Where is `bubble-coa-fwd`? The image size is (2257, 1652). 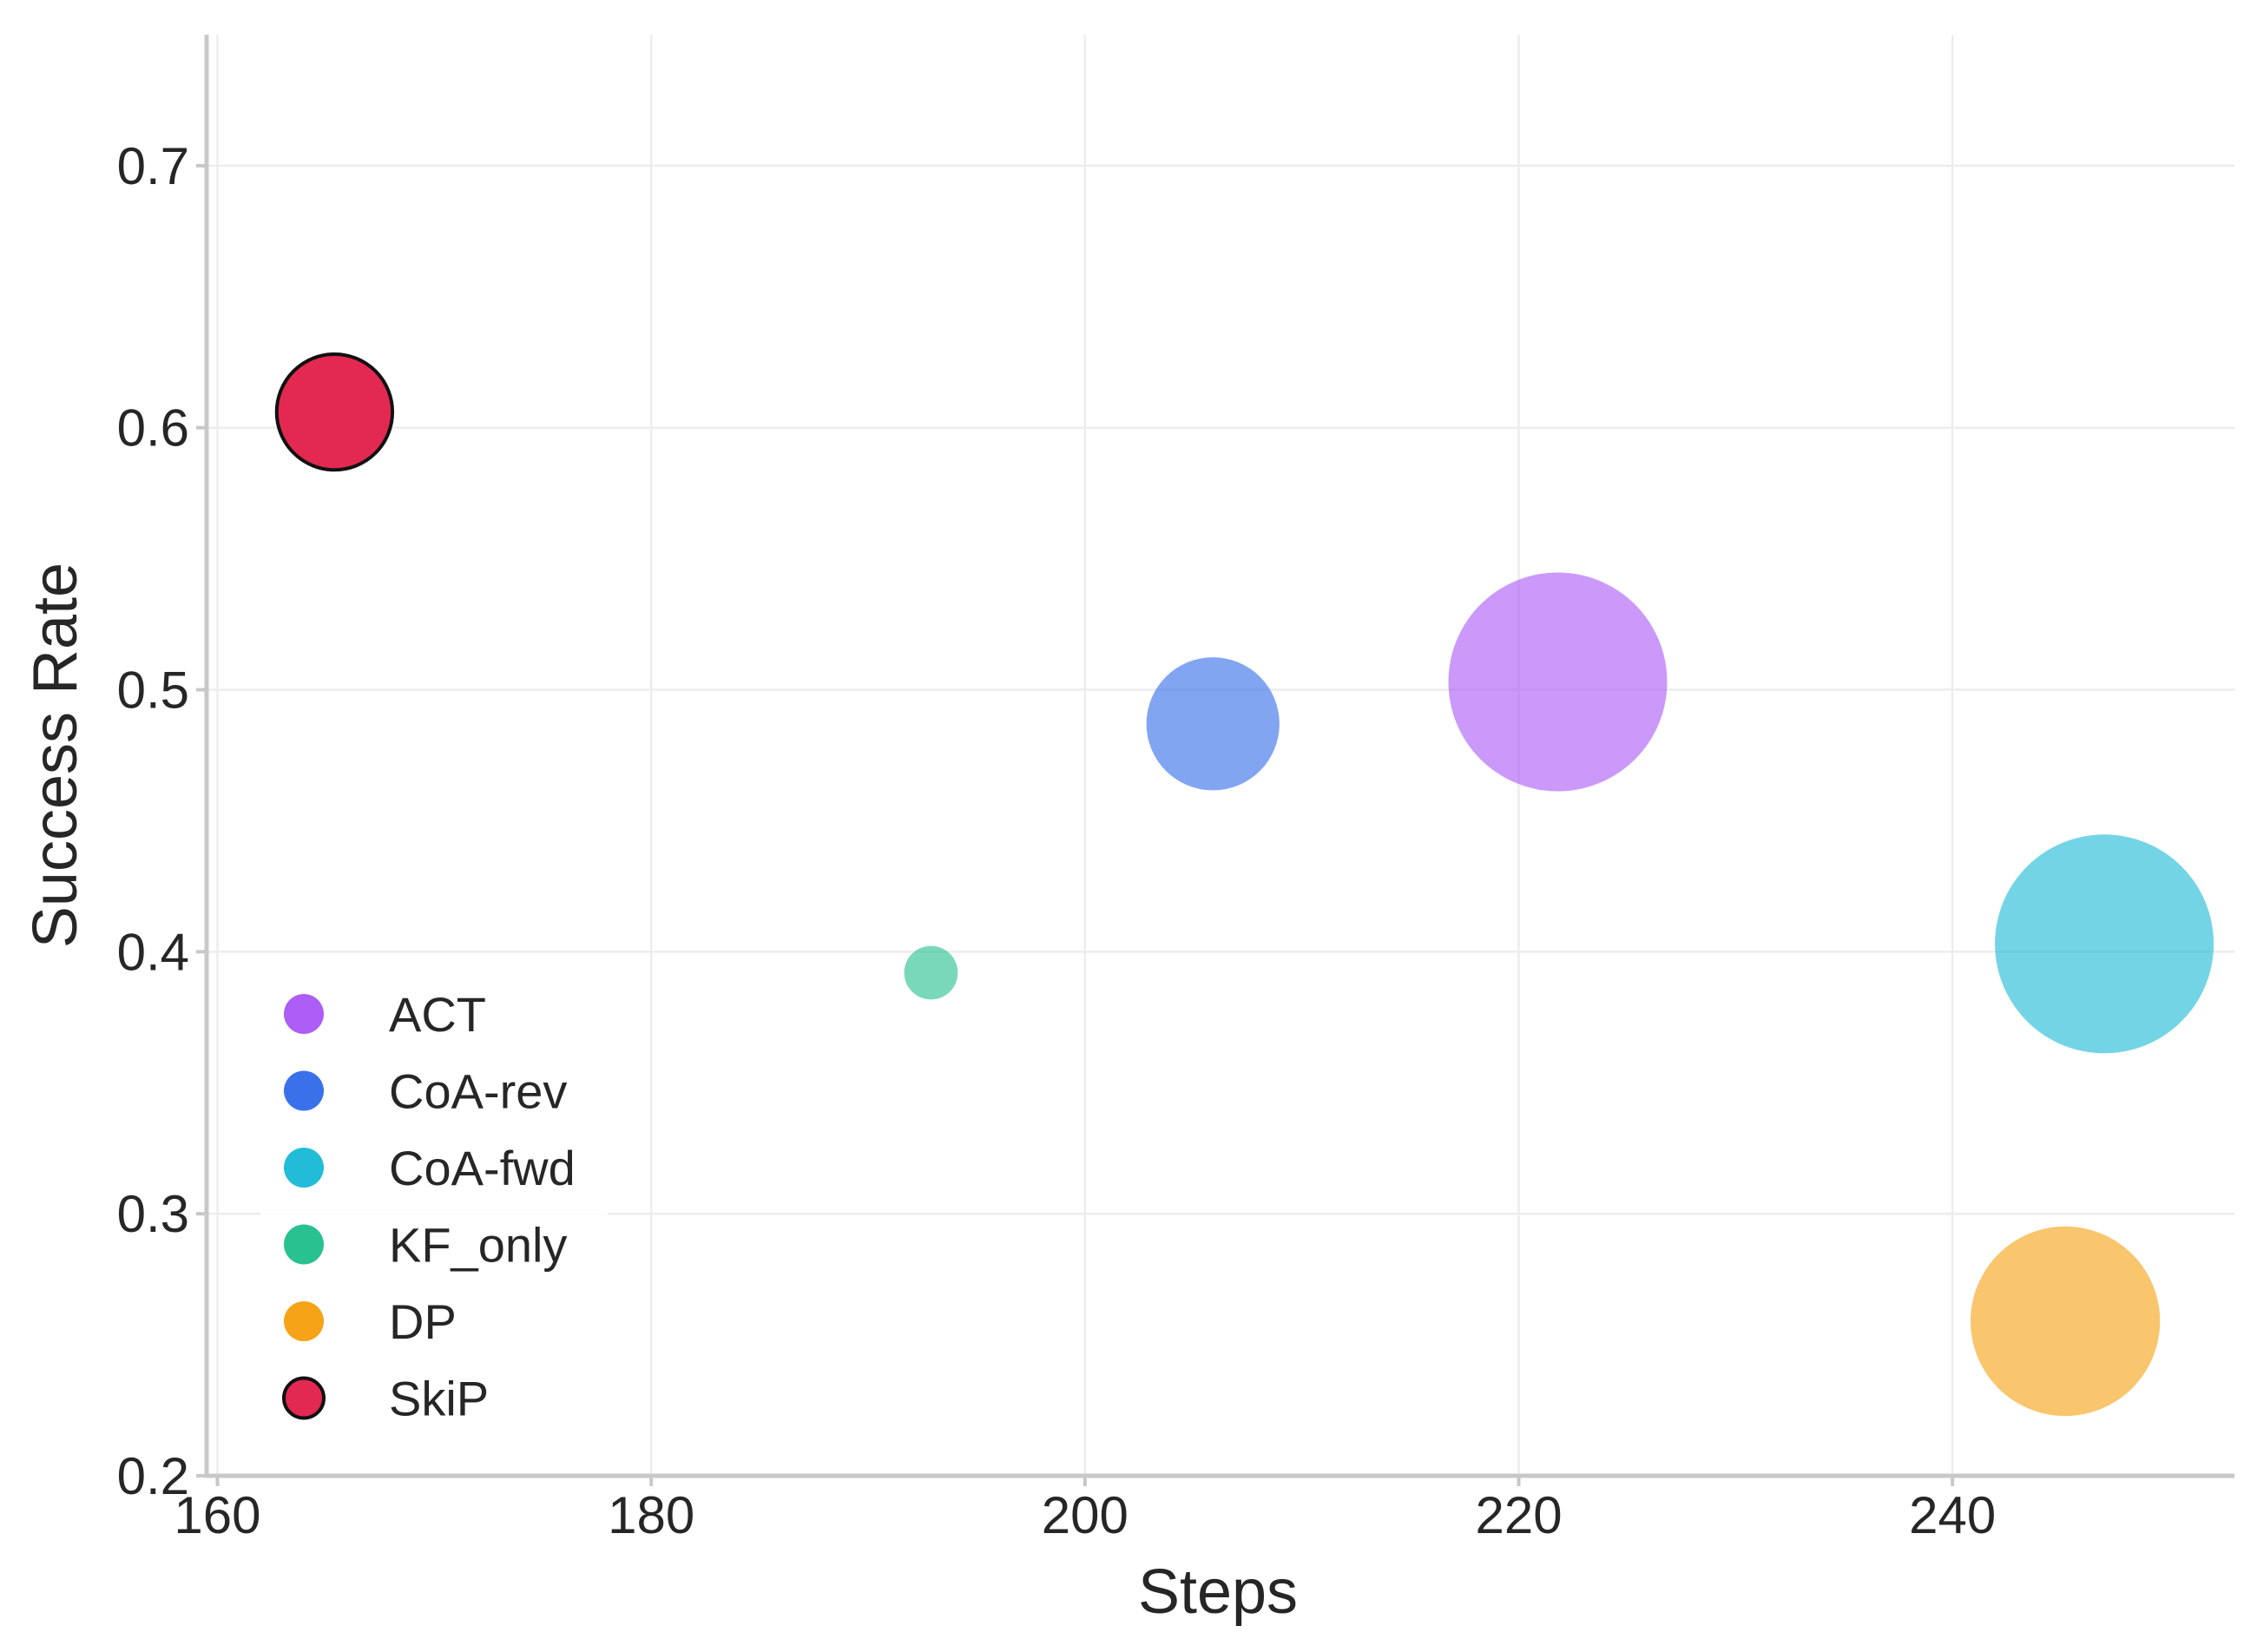 bubble-coa-fwd is located at coordinates (2105, 944).